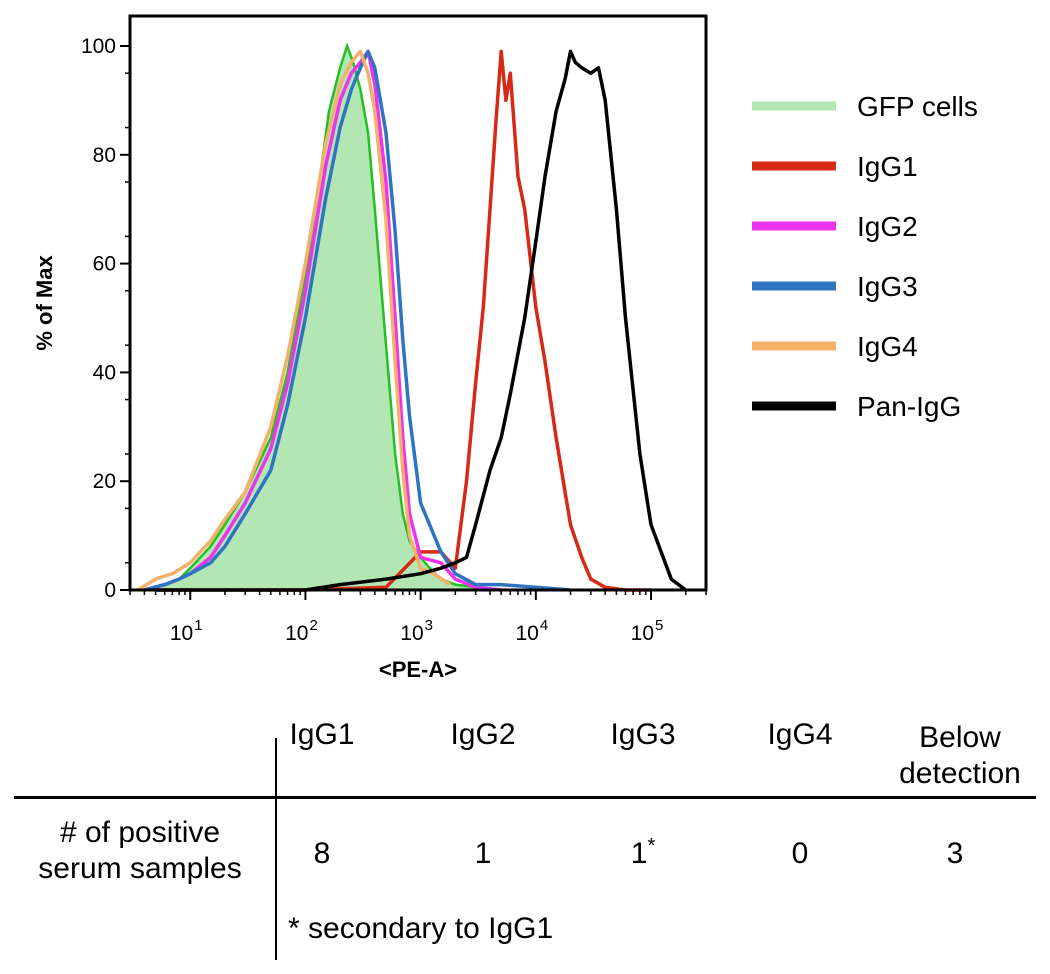 Image resolution: width=1050 pixels, height=974 pixels. What do you see at coordinates (301, 631) in the screenshot?
I see `x-tick-label: 10²` at bounding box center [301, 631].